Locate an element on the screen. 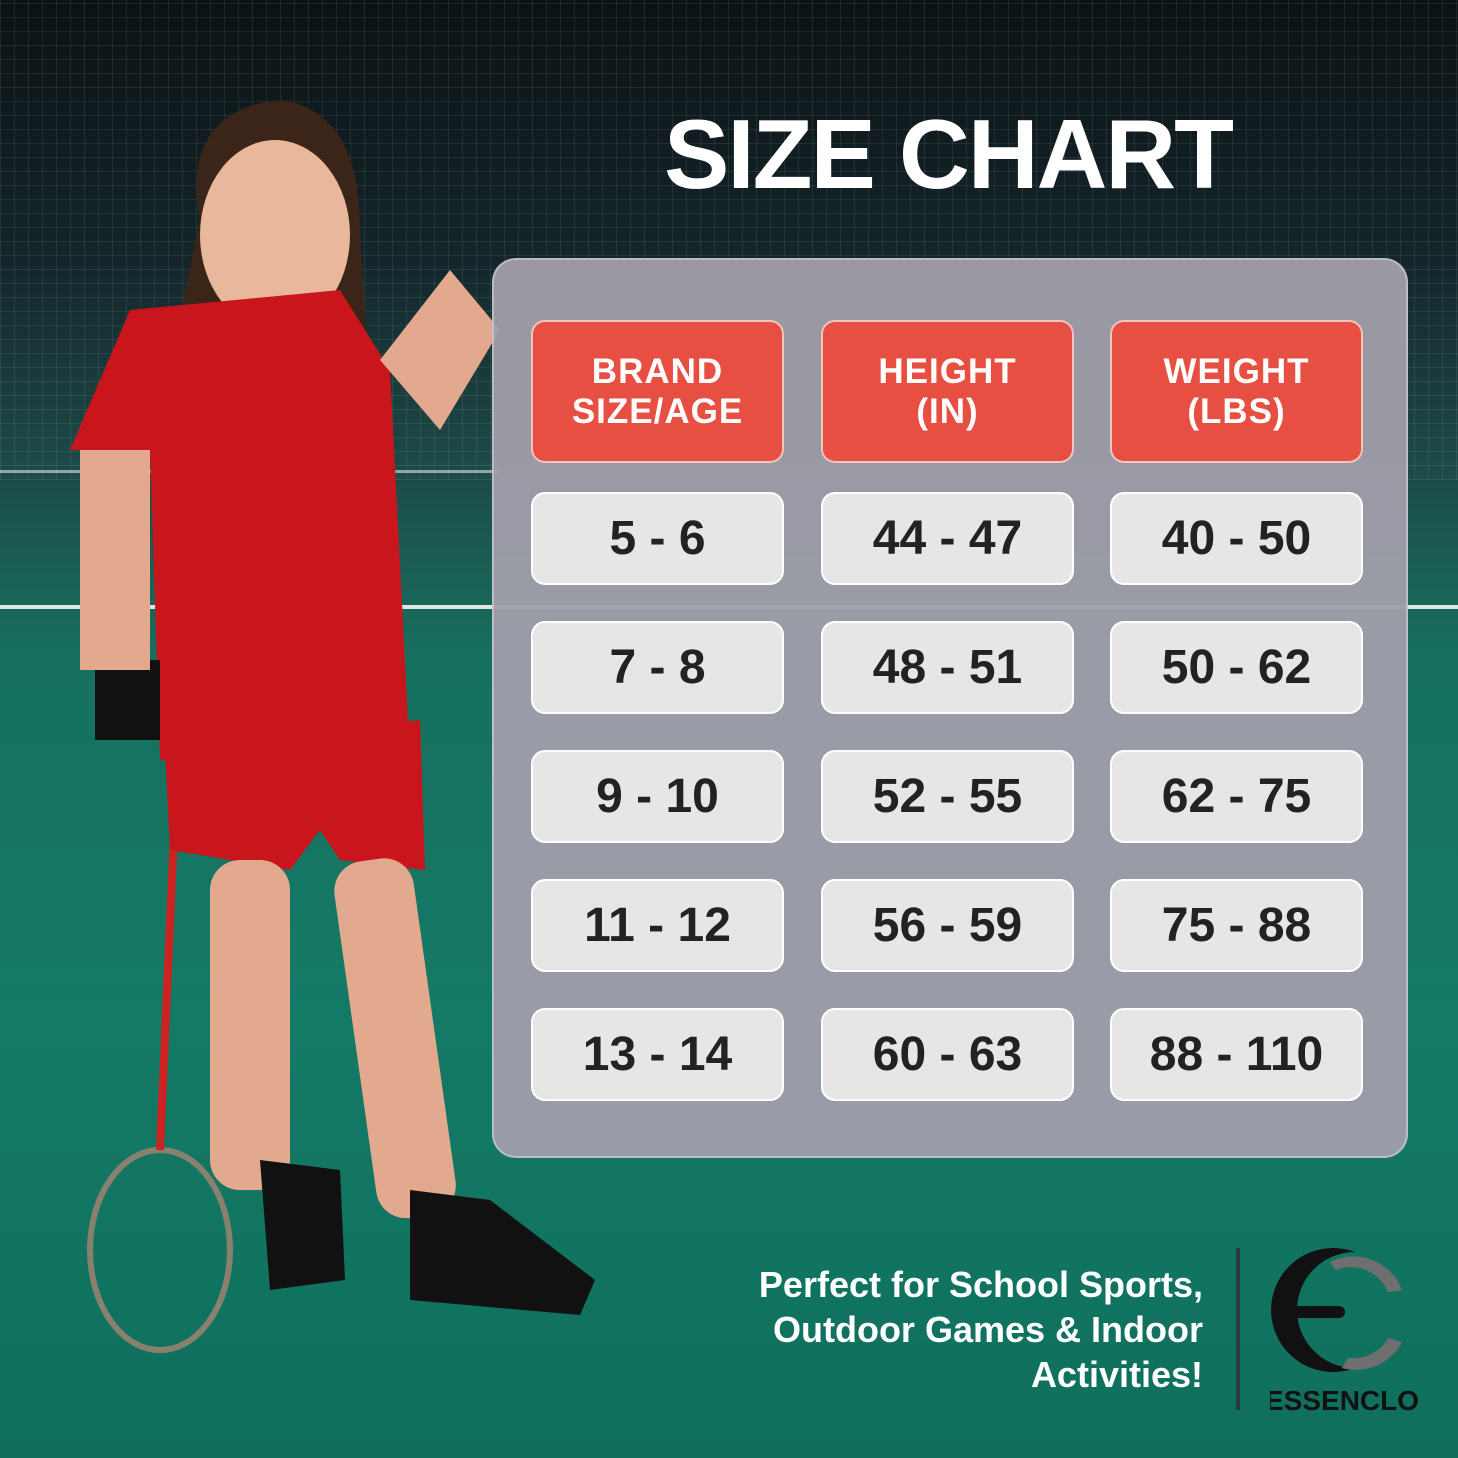 The height and width of the screenshot is (1458, 1458). header-height: HEIGHT (IN) is located at coordinates (947, 391).